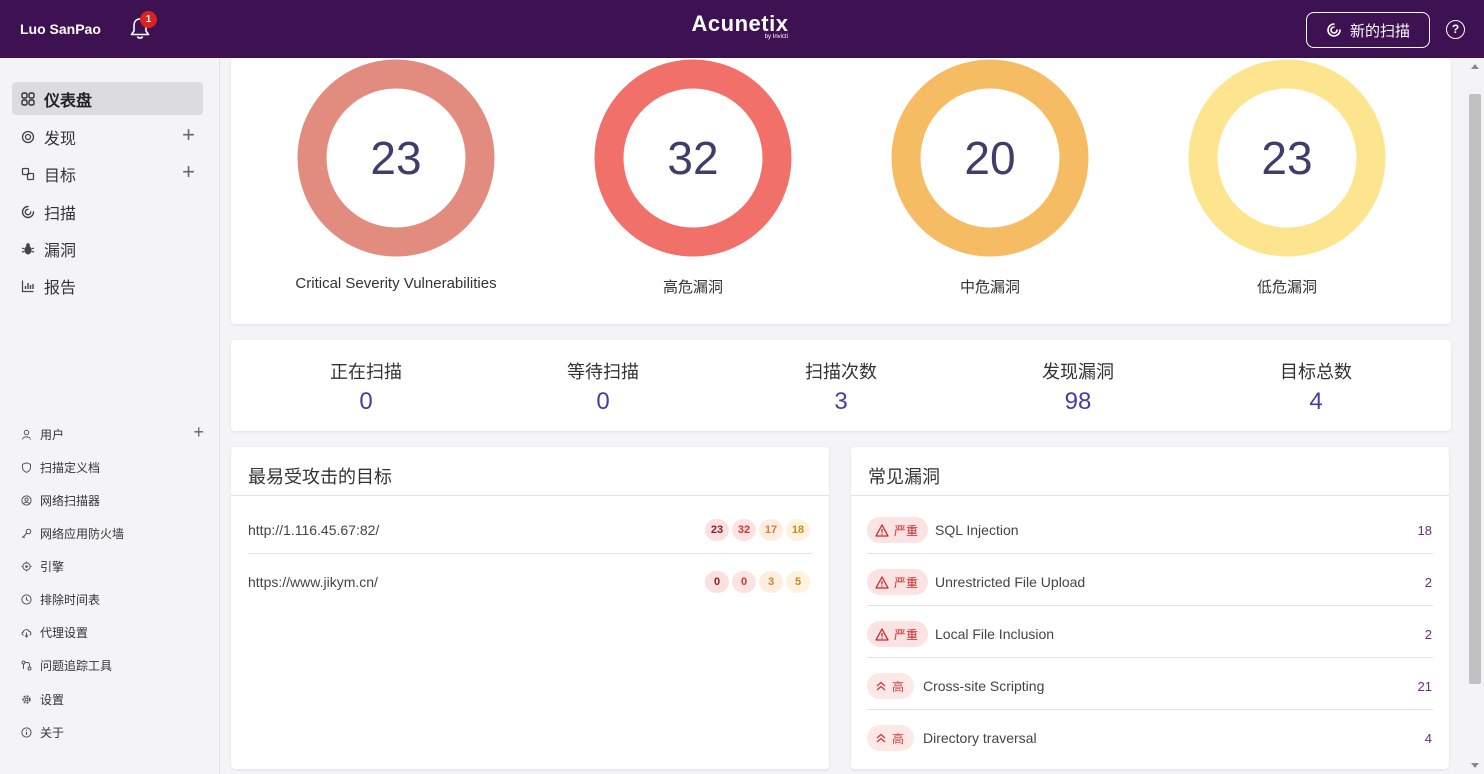 This screenshot has height=774, width=1484. What do you see at coordinates (76, 665) in the screenshot?
I see `sidebar-item-label: 问题追踪工具` at bounding box center [76, 665].